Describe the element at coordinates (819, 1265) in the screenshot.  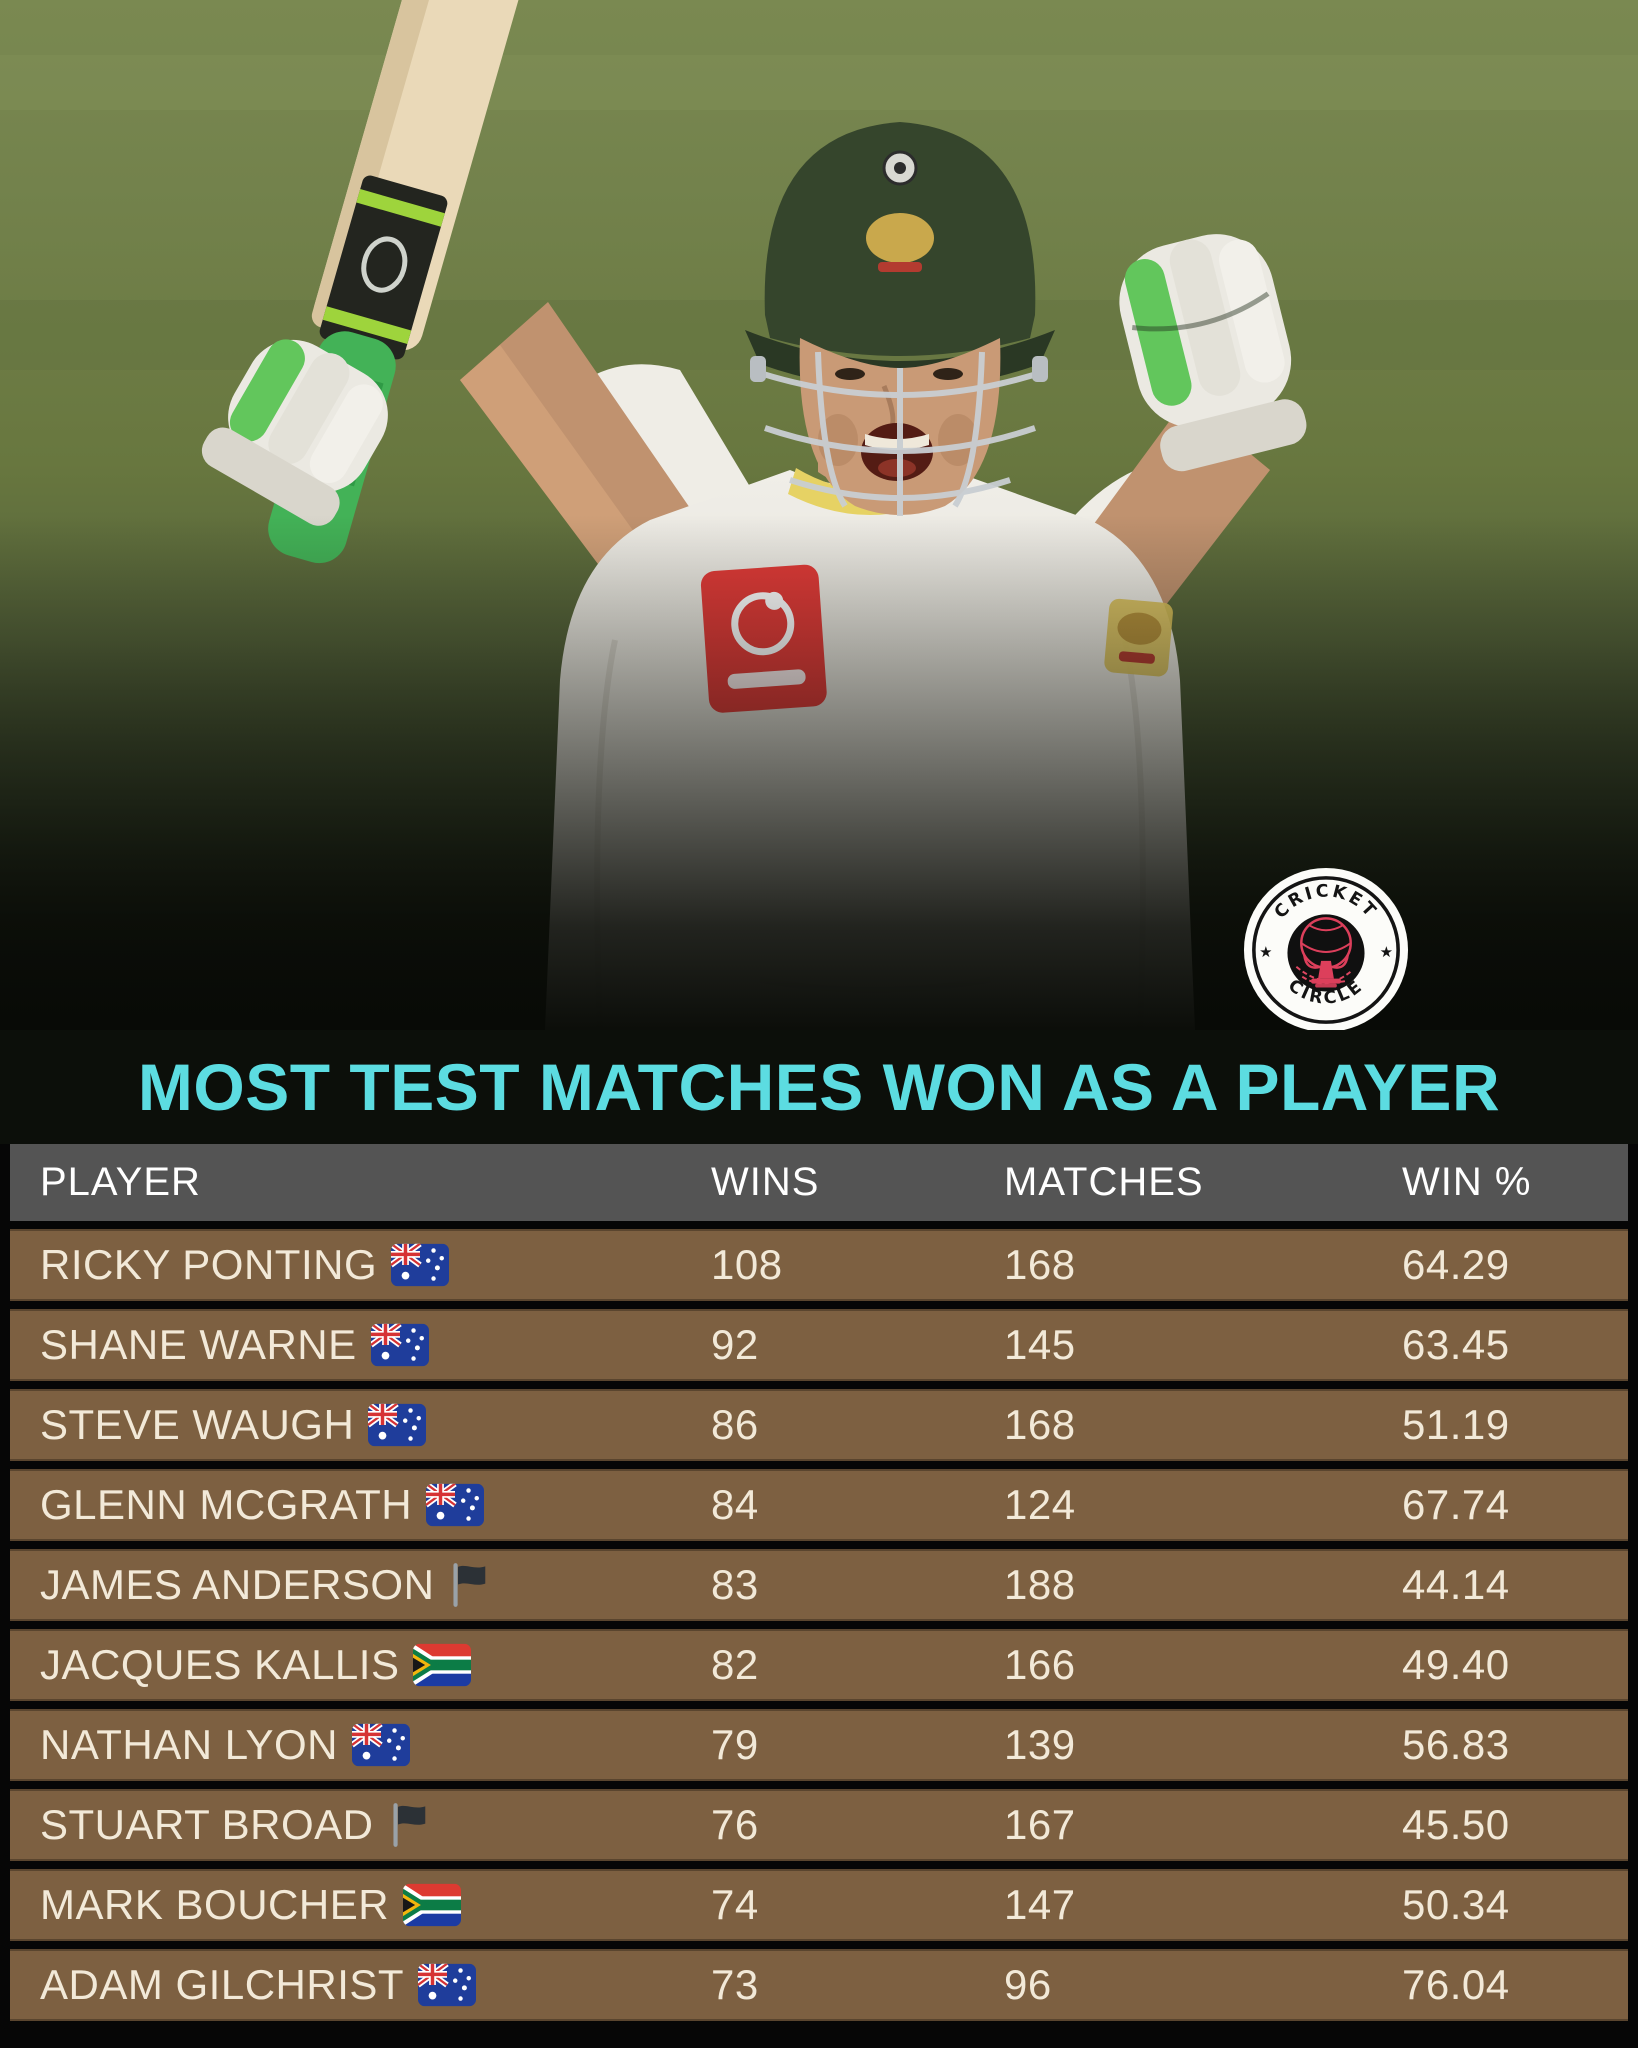
I see `table-row: RICKY PONTING 108 168 64.29` at that location.